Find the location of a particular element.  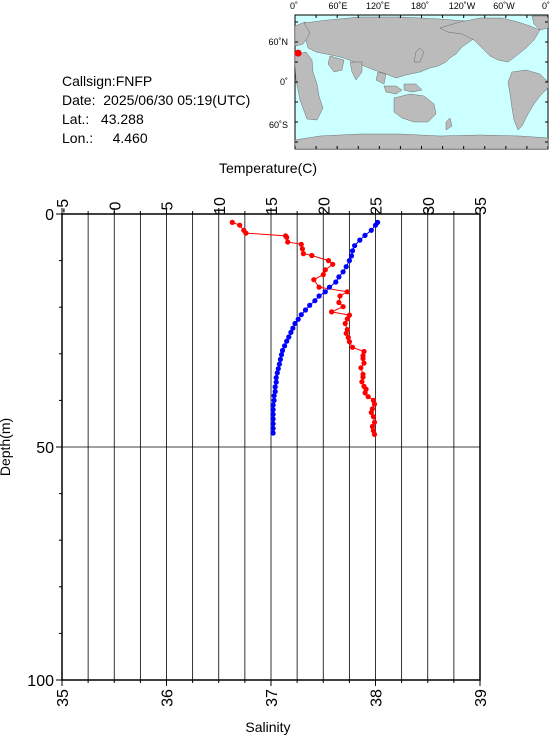

latitude-text: Lat.: 43.288 is located at coordinates (103, 119).